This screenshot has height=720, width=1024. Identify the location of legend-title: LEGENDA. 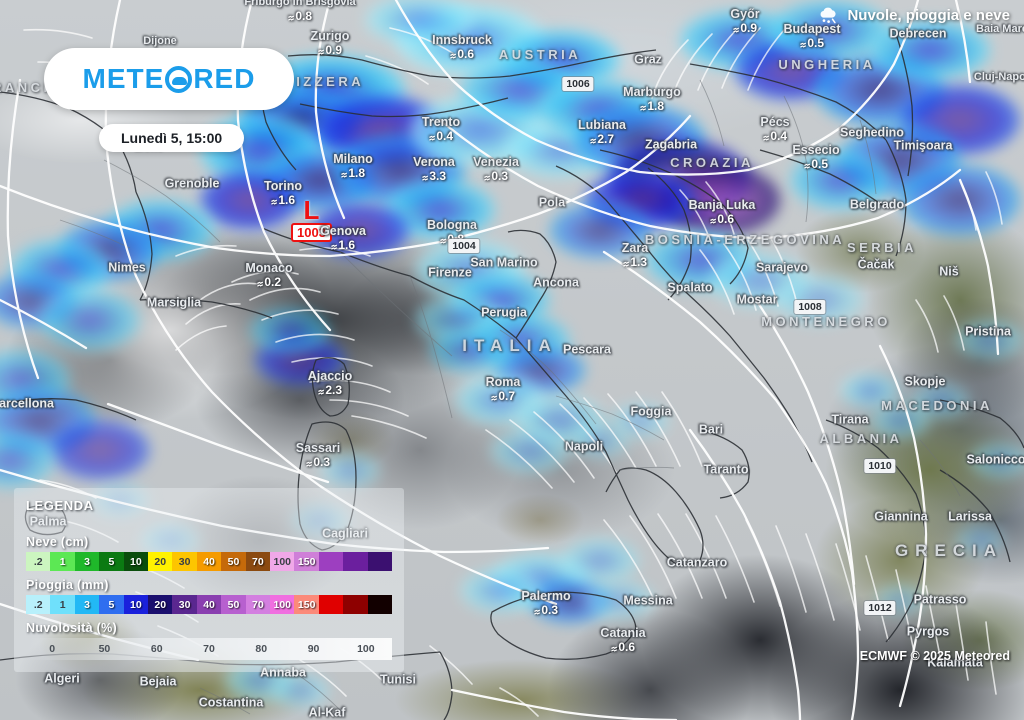
(60, 505).